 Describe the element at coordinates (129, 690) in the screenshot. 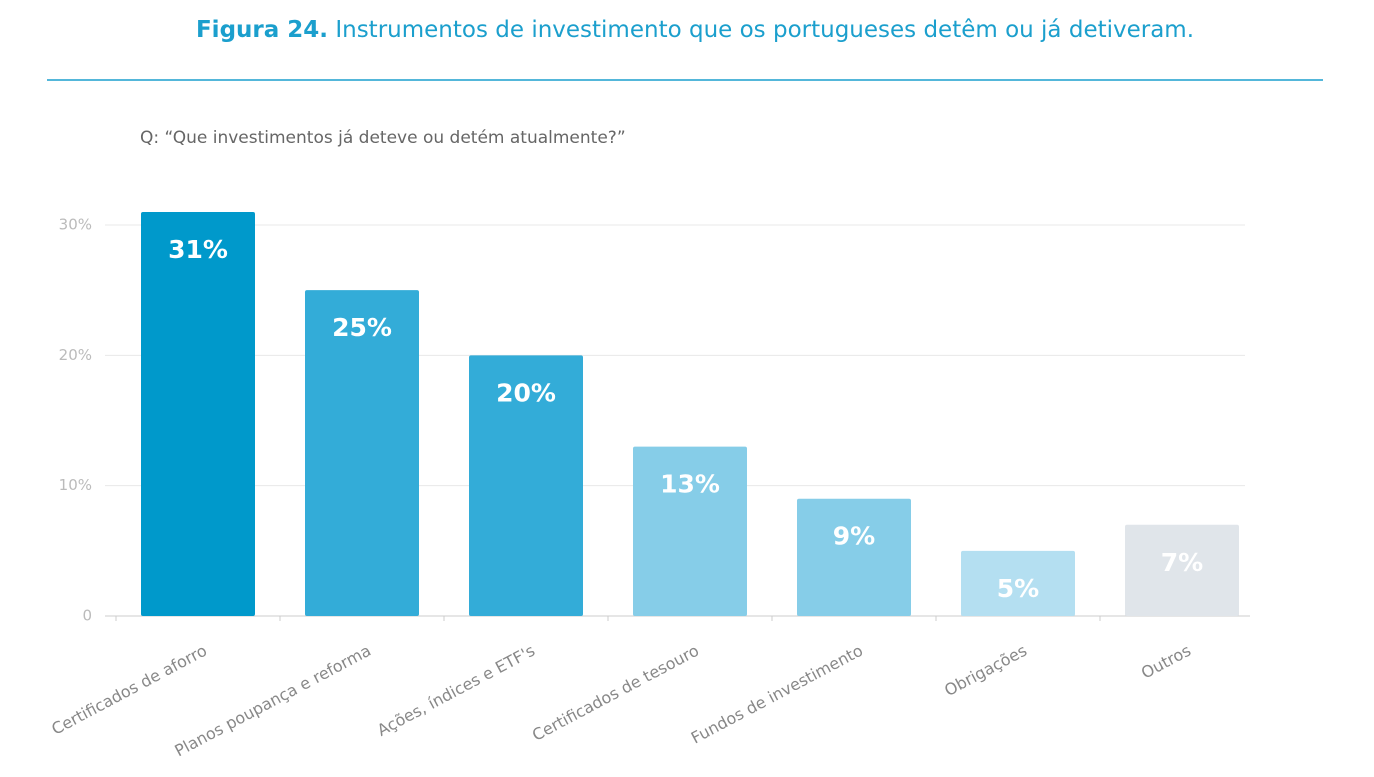

I see `x-tick-label: Certificados de aforro` at that location.